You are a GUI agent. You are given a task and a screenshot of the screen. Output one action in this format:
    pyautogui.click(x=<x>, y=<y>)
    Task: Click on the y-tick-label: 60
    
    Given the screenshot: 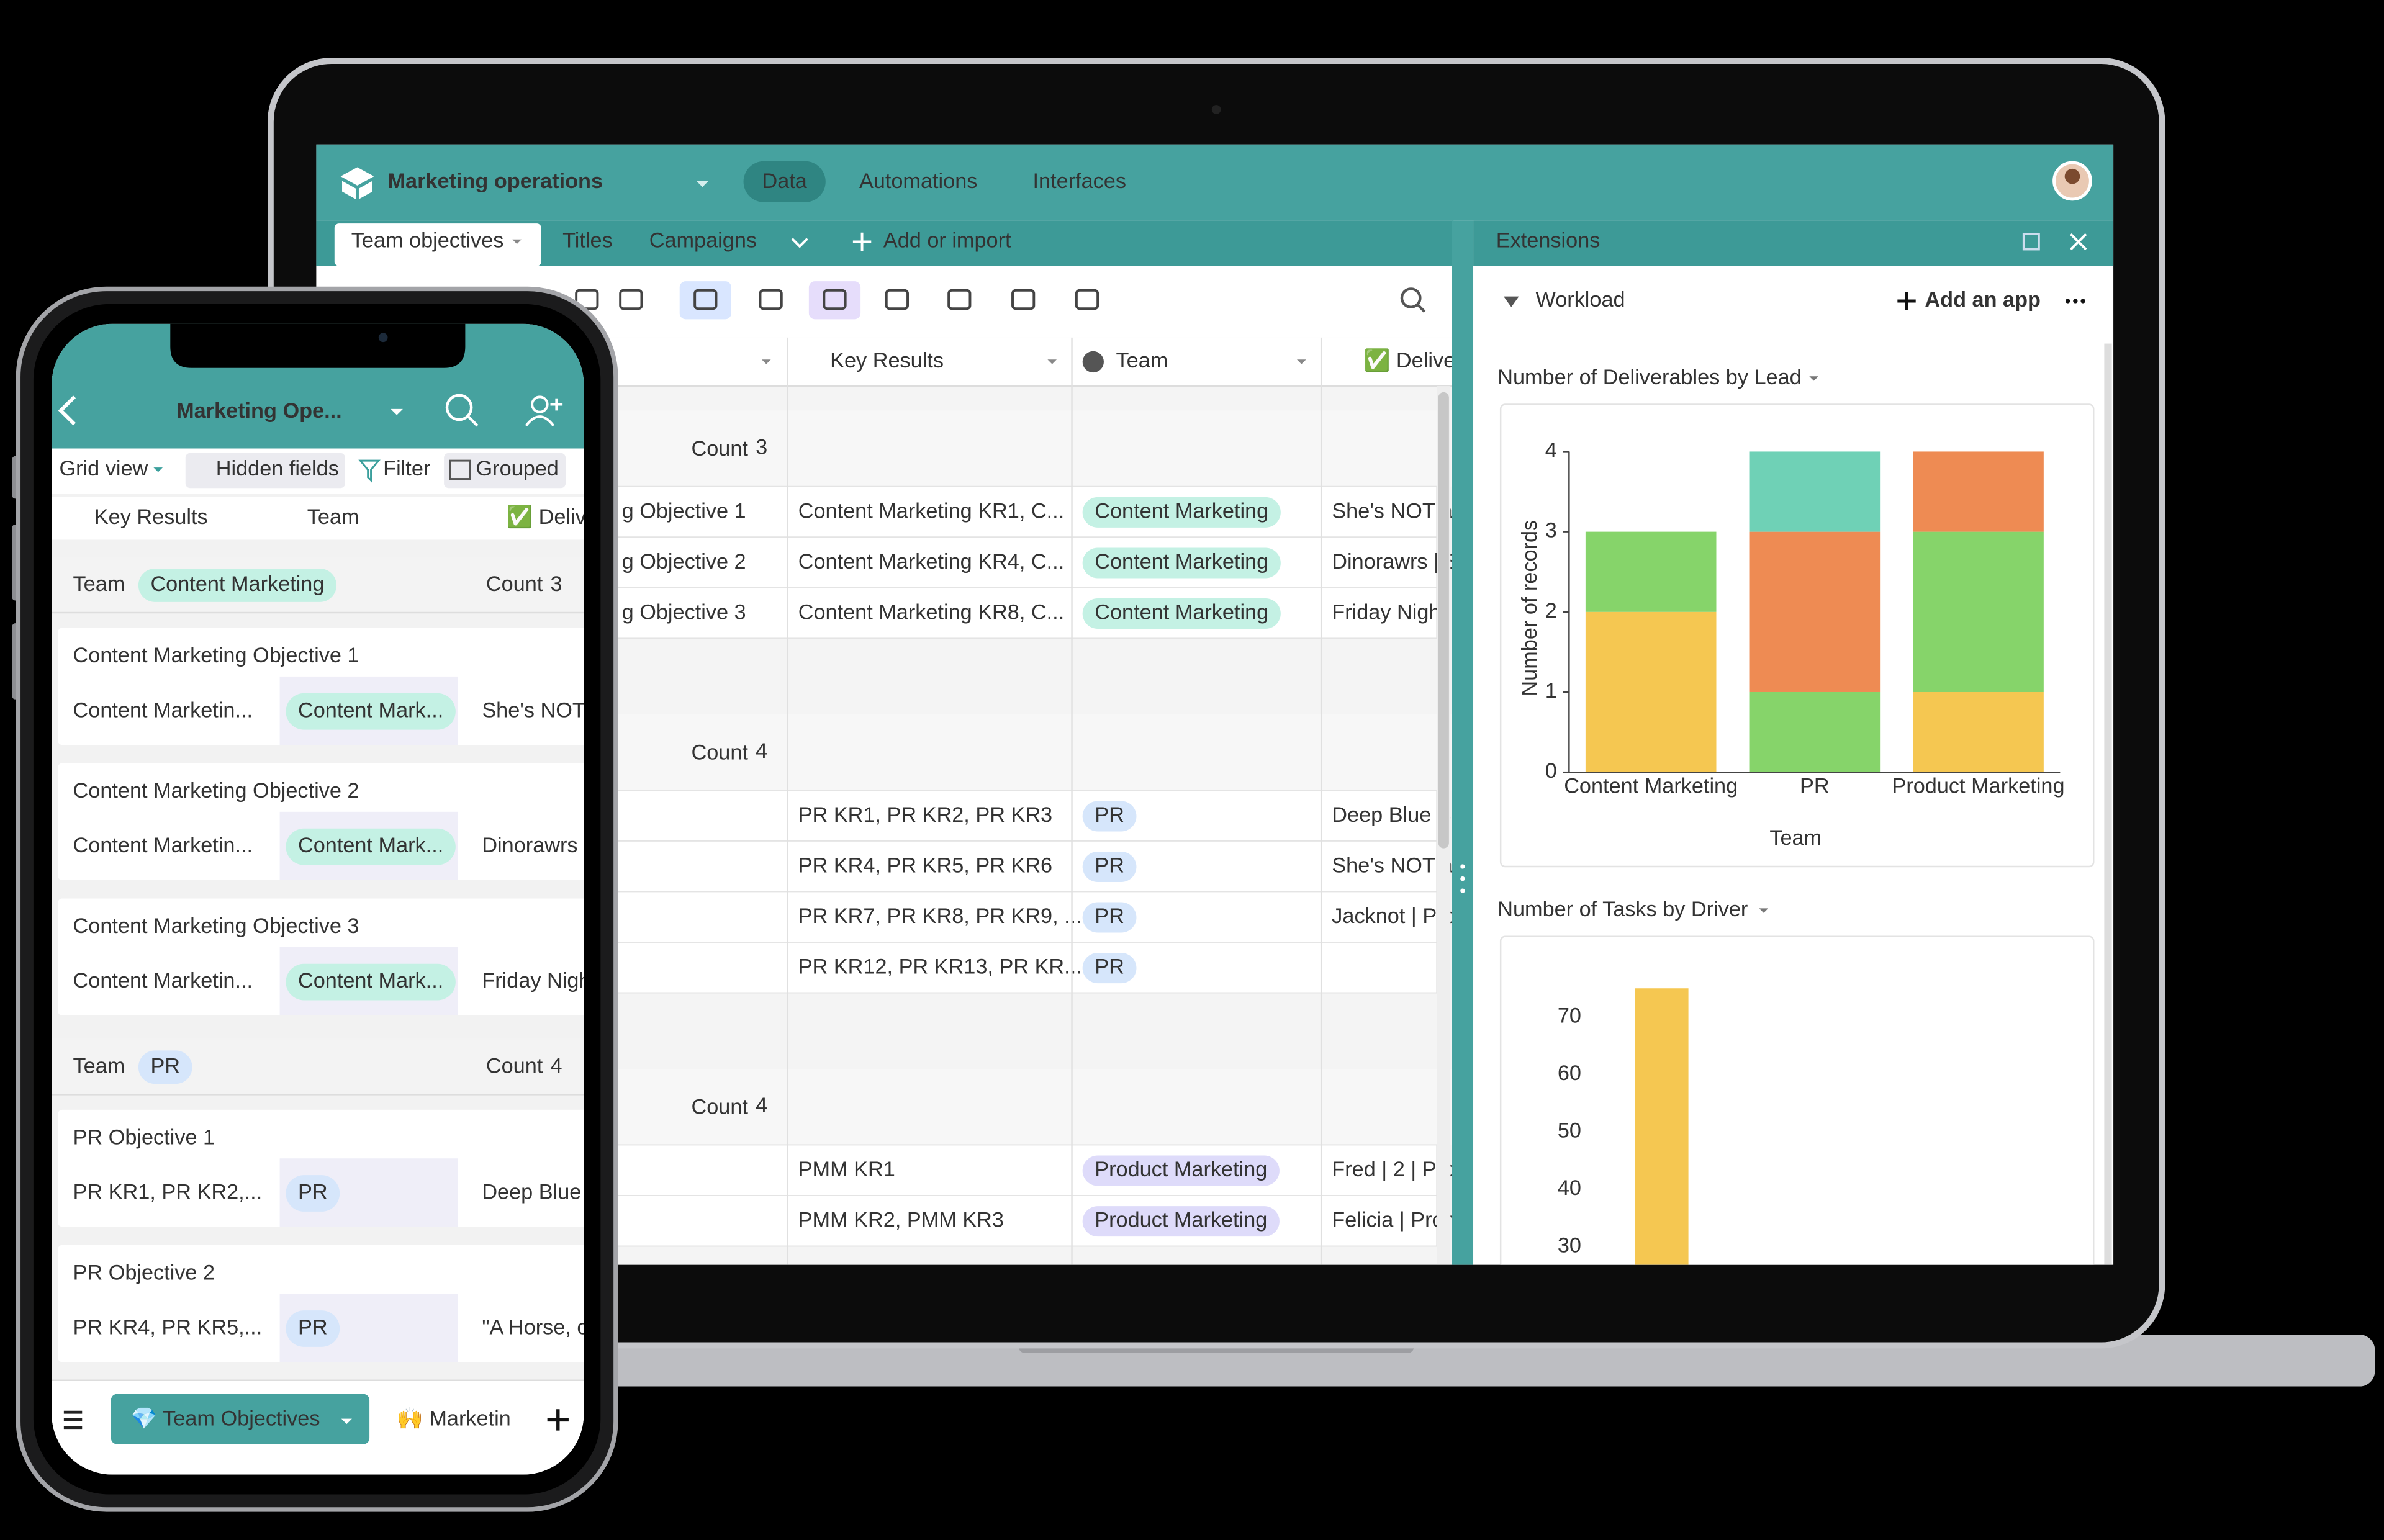 What is the action you would take?
    pyautogui.click(x=1569, y=1073)
    